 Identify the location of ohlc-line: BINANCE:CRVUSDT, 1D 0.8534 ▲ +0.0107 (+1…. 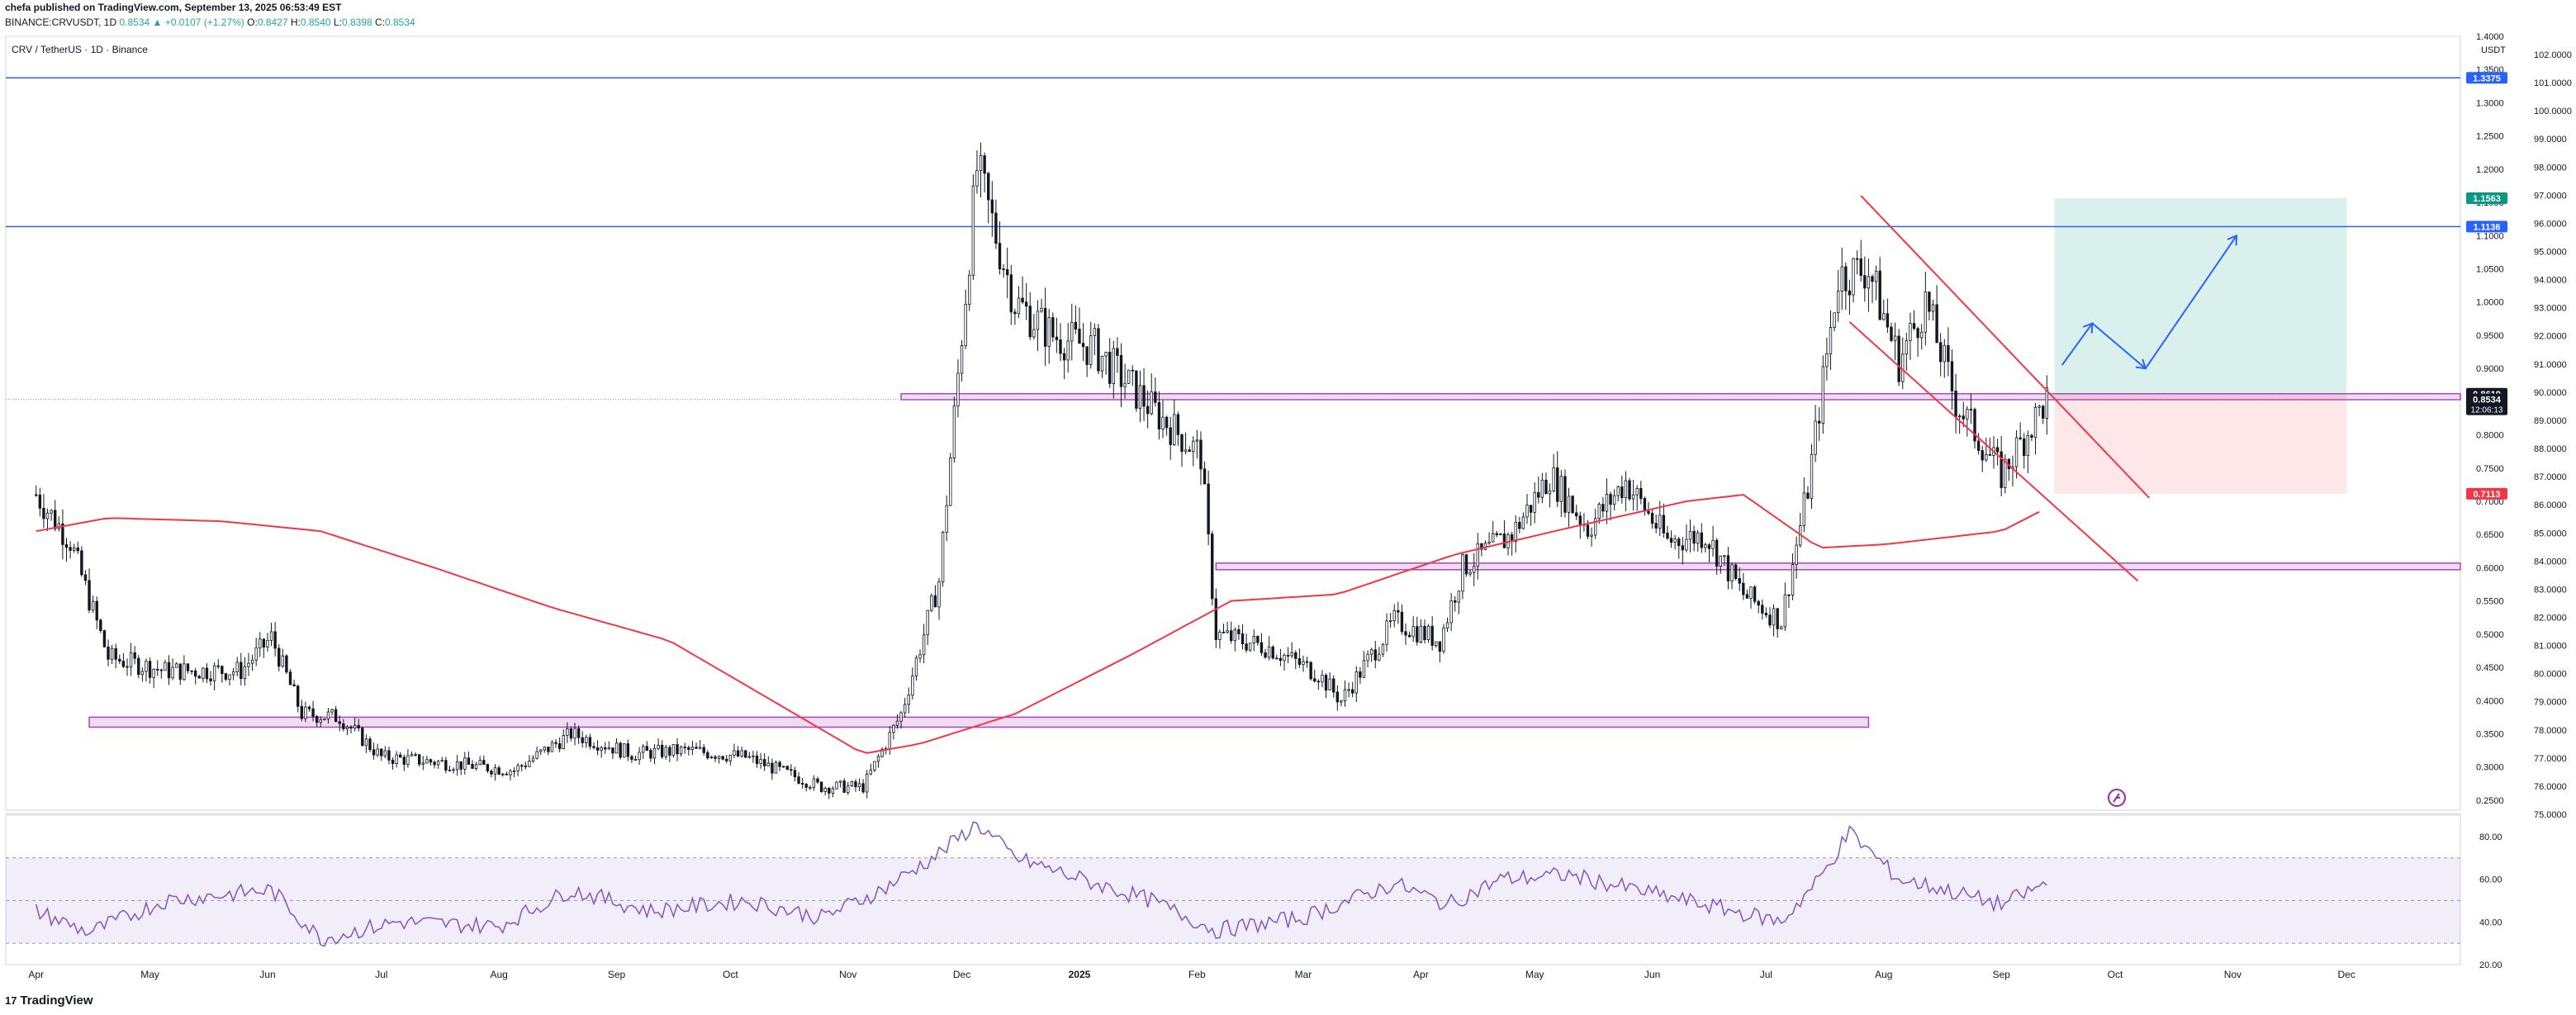
(210, 22).